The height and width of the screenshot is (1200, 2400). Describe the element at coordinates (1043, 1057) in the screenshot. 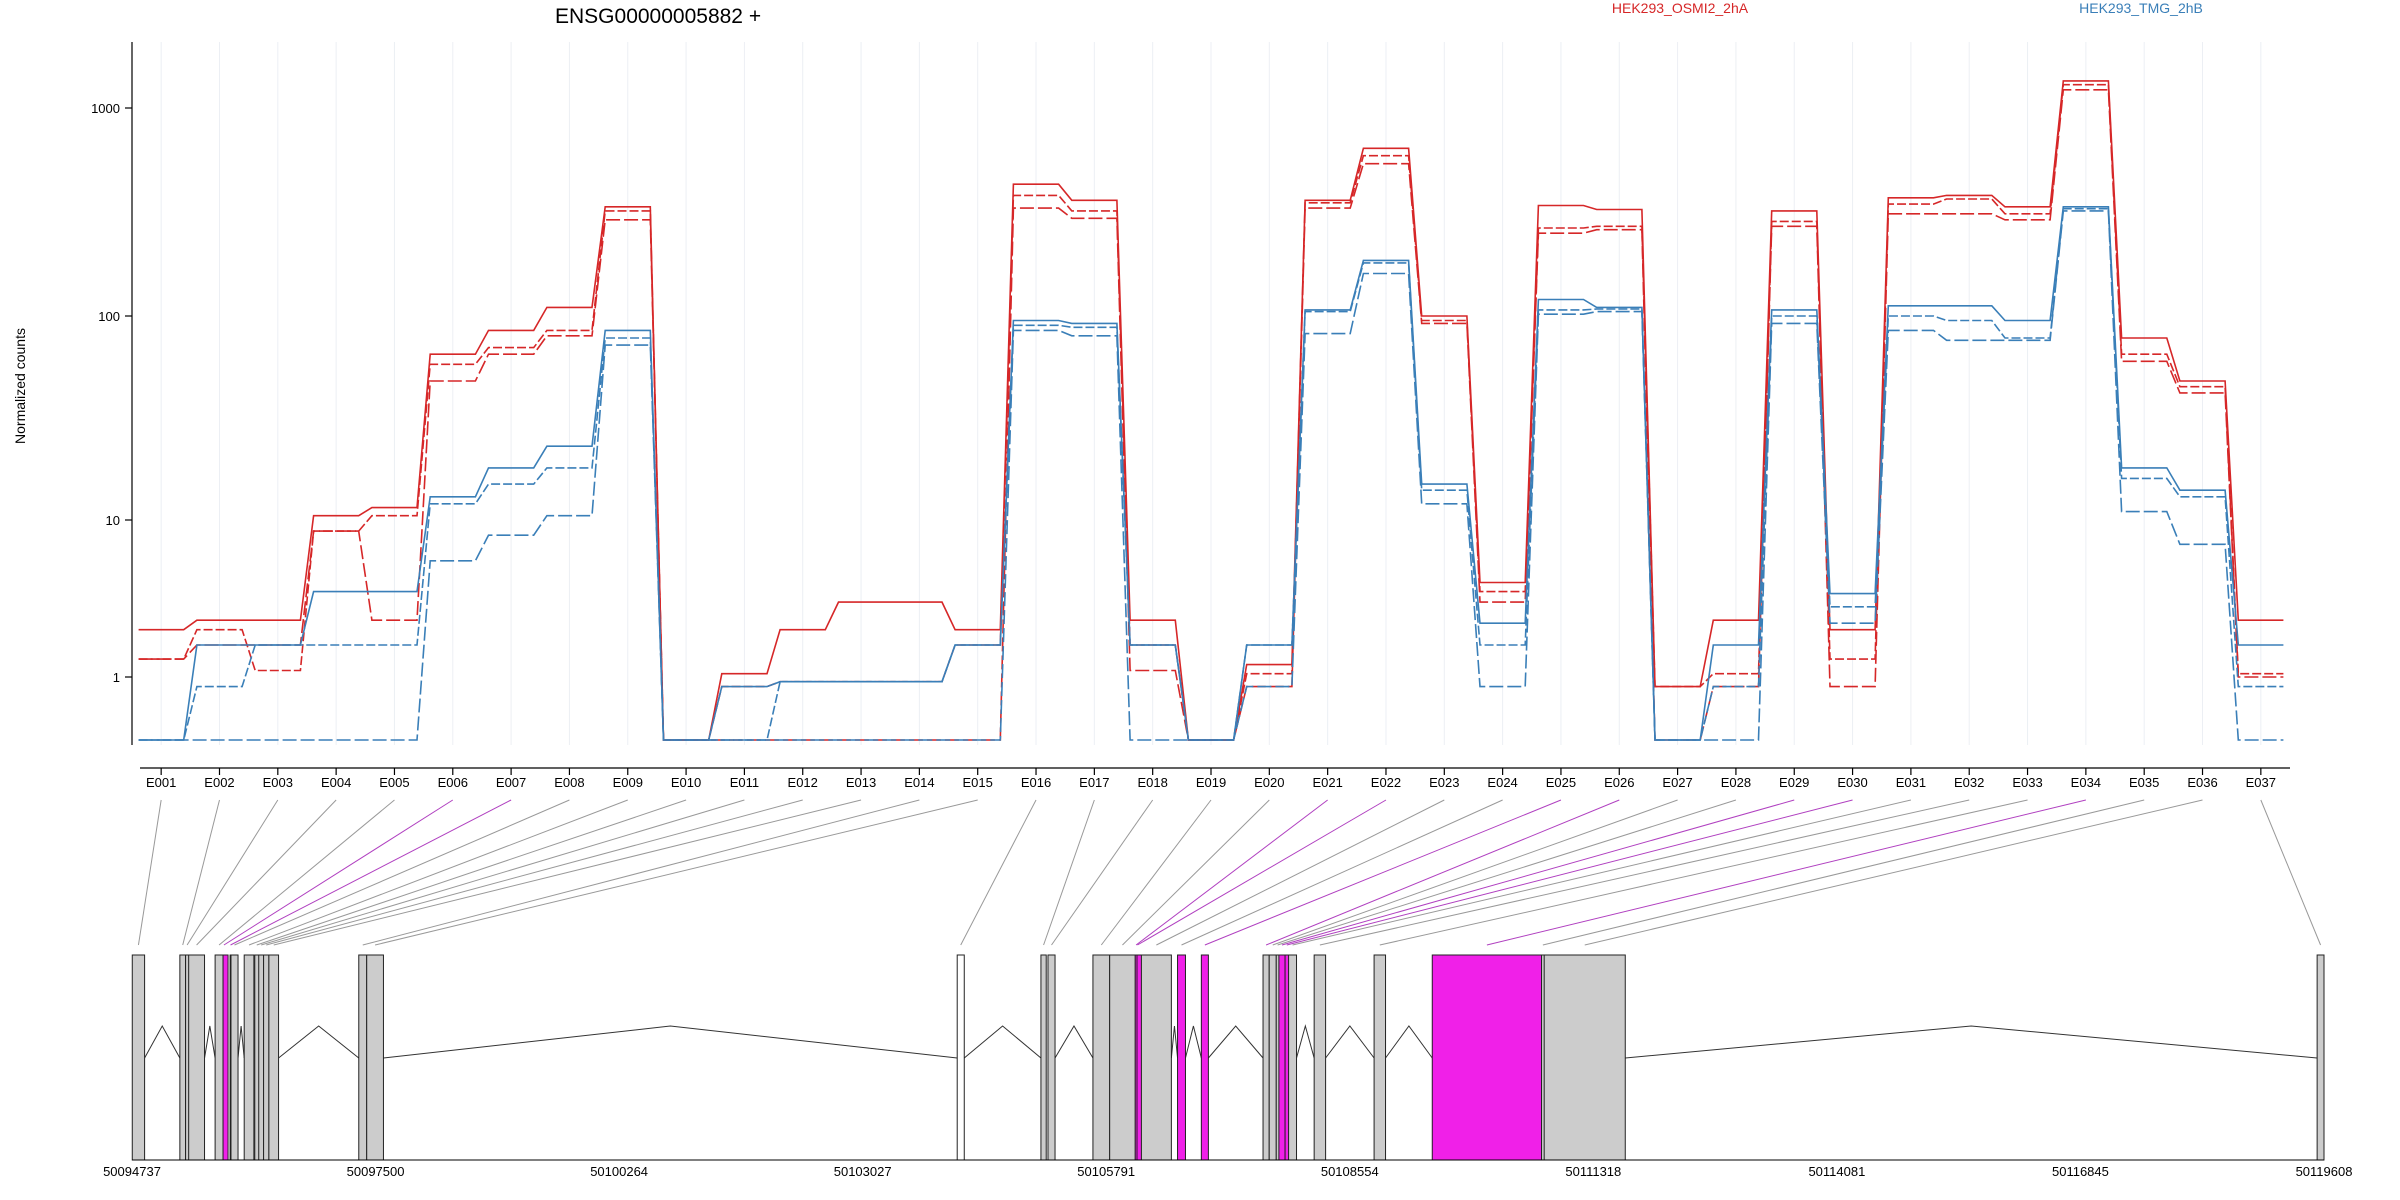

I see `exon-box-E017` at that location.